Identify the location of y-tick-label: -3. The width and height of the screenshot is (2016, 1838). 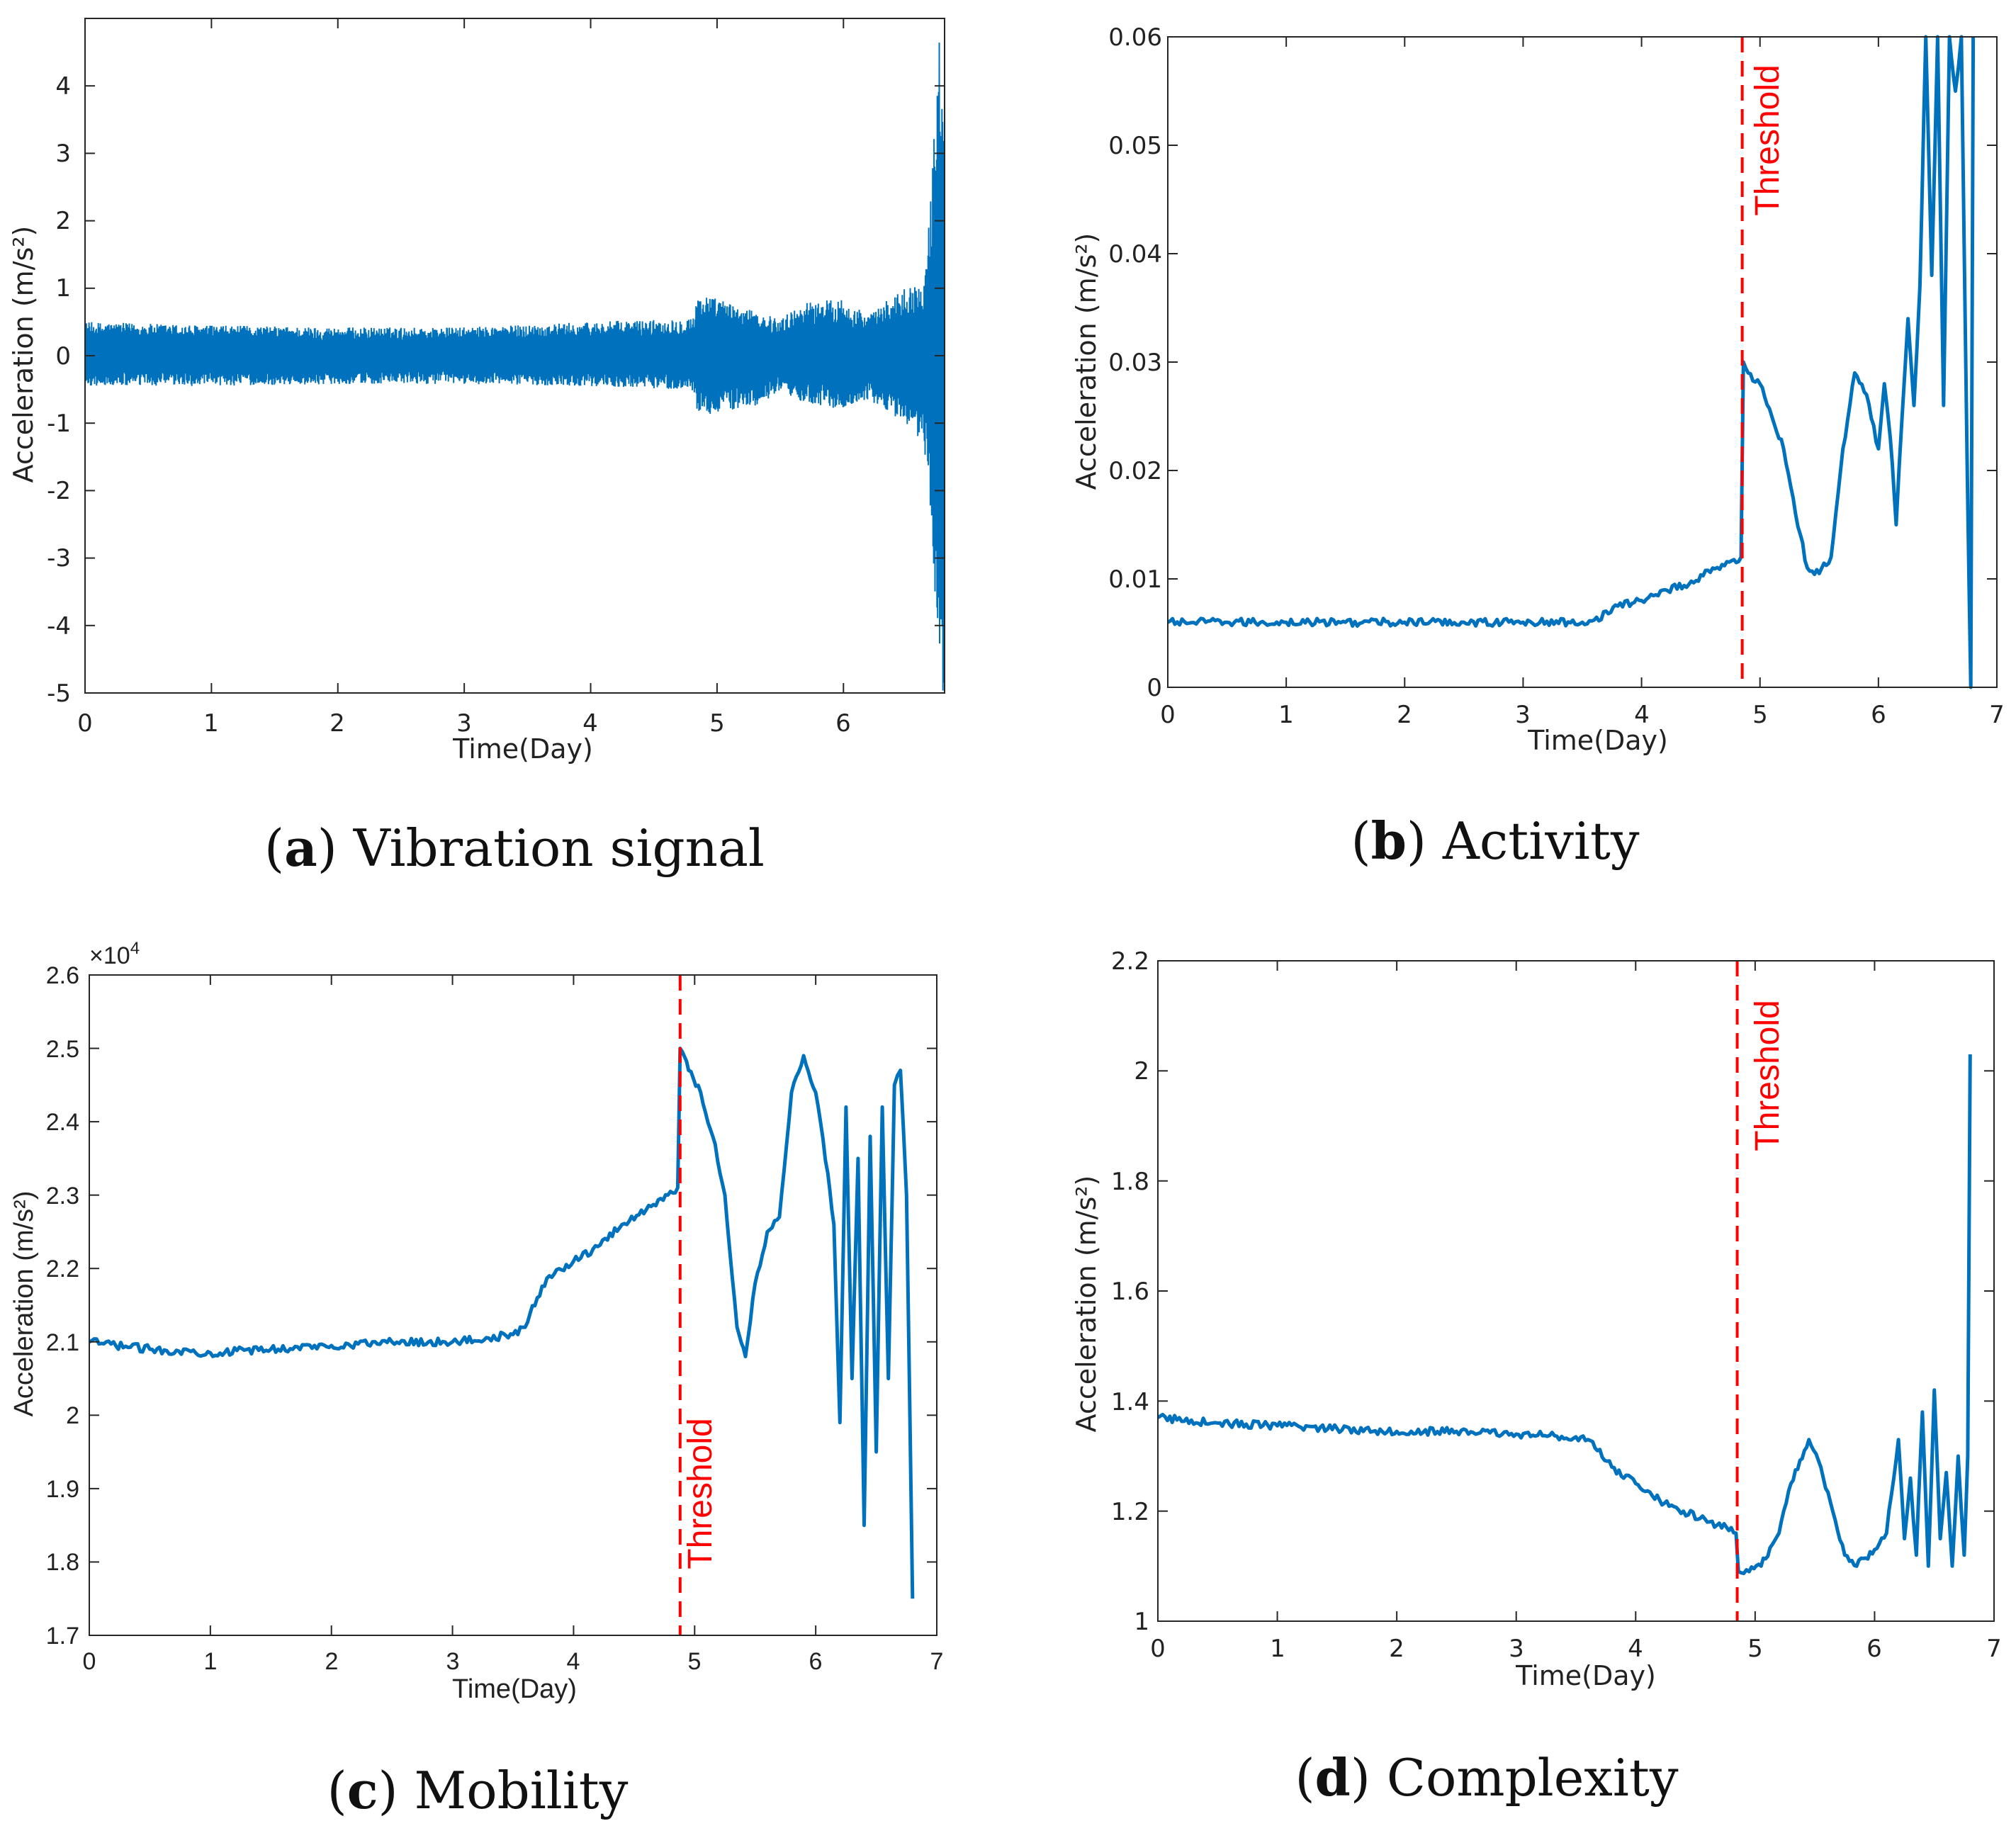
(59, 558).